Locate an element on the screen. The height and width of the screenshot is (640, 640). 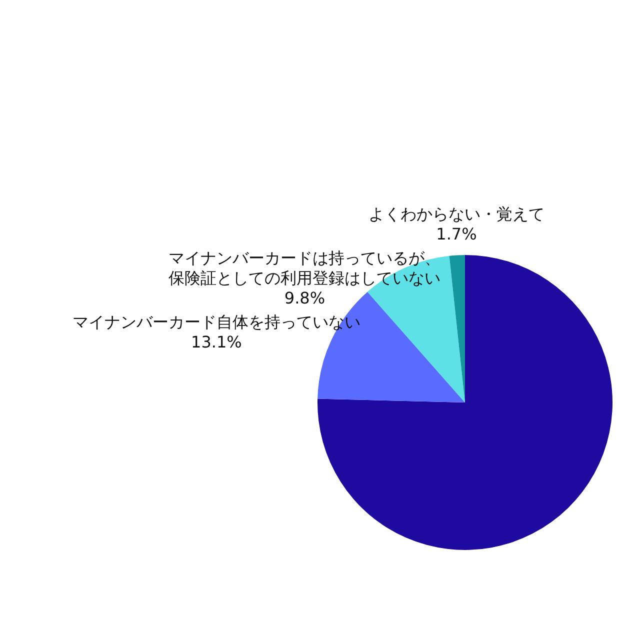
slice-label: マイナンバーカード自体を持っていない is located at coordinates (216, 322).